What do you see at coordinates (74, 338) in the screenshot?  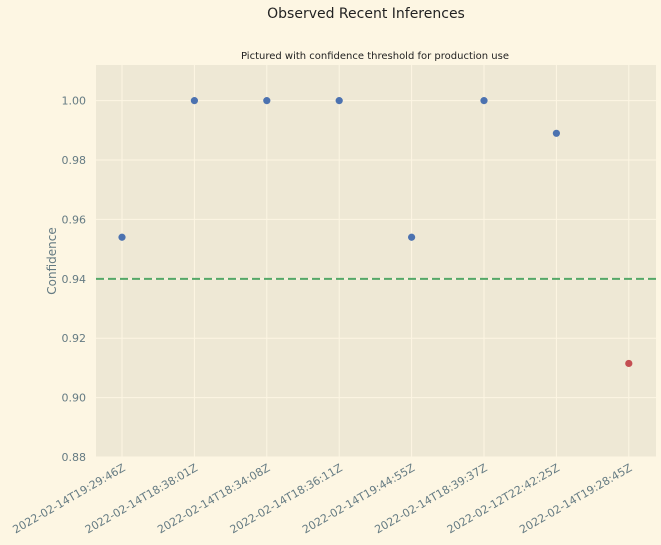 I see `y-tick-label-2: 0.92` at bounding box center [74, 338].